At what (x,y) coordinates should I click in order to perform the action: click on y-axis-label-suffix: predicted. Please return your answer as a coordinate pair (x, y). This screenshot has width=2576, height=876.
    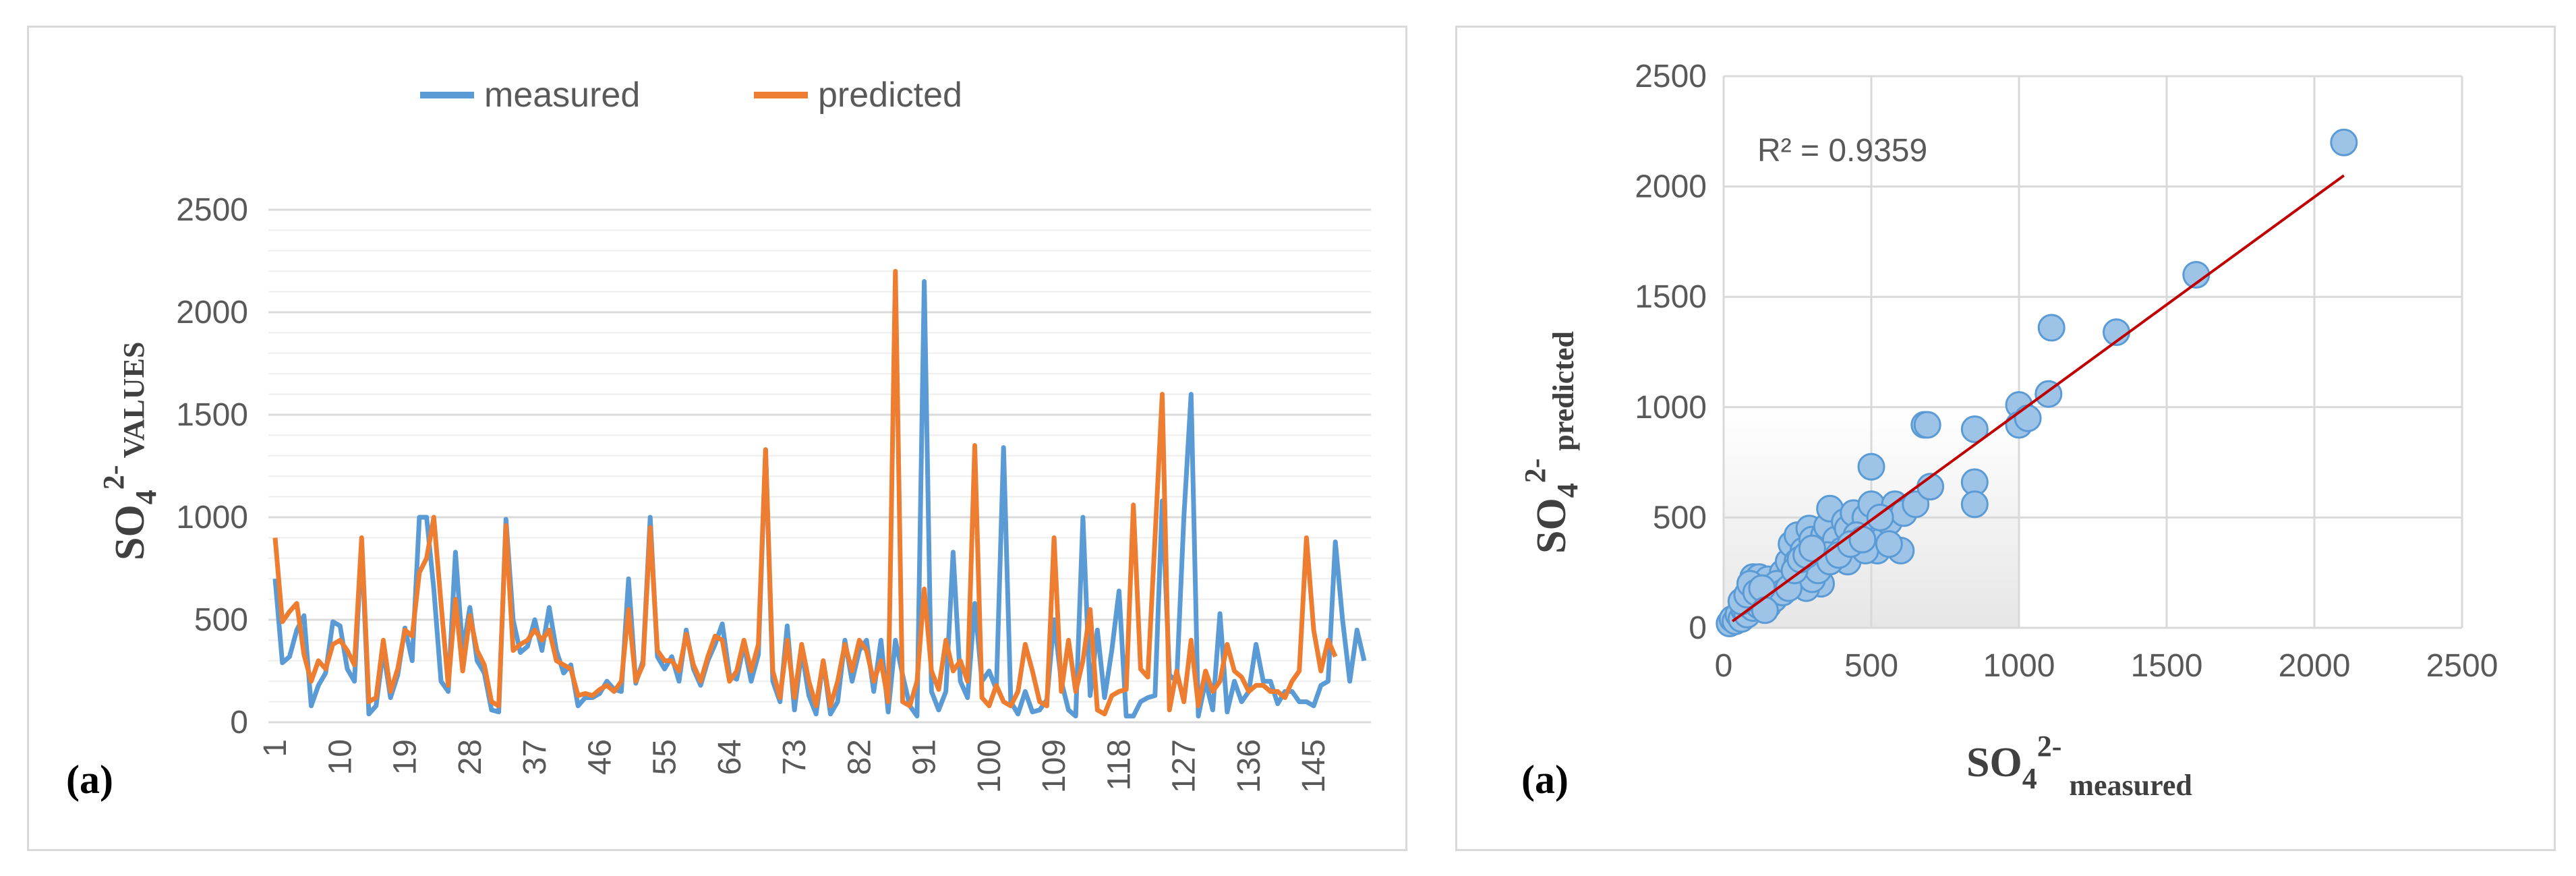
    Looking at the image, I should click on (1564, 395).